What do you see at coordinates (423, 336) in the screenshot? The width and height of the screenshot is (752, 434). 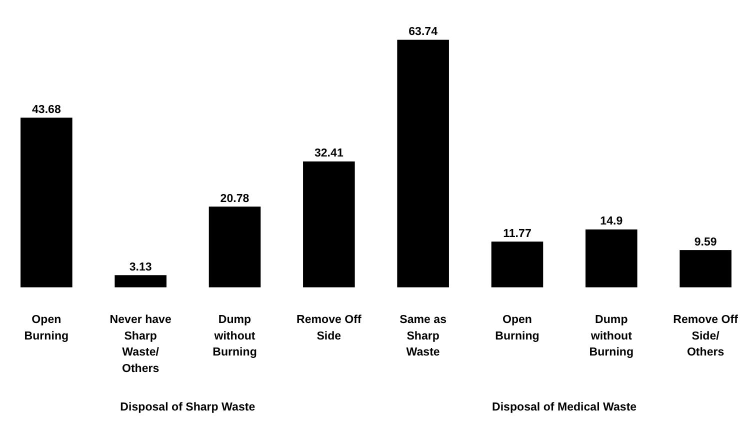 I see `x-tick-label: Same as Sharp Waste` at bounding box center [423, 336].